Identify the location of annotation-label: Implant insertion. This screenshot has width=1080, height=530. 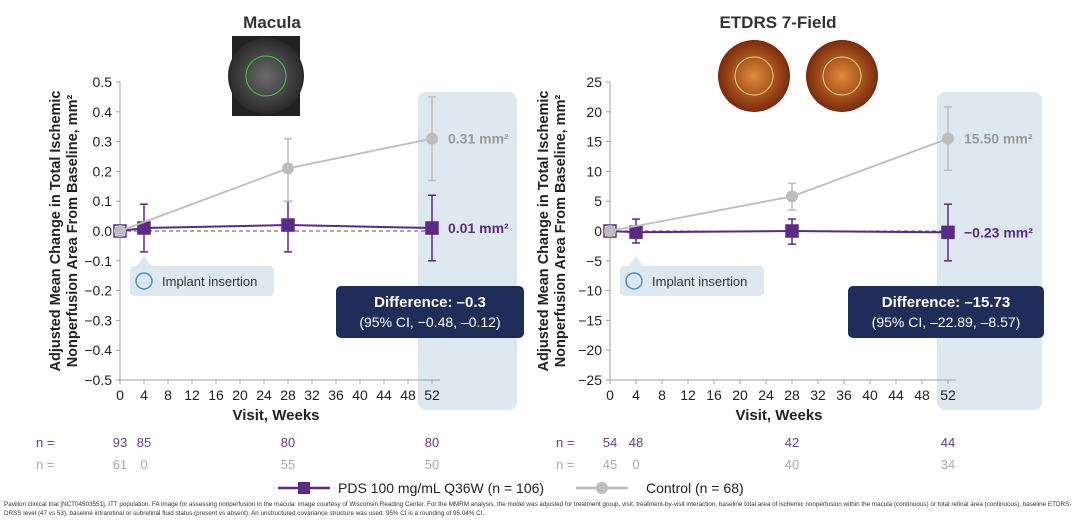
(209, 281).